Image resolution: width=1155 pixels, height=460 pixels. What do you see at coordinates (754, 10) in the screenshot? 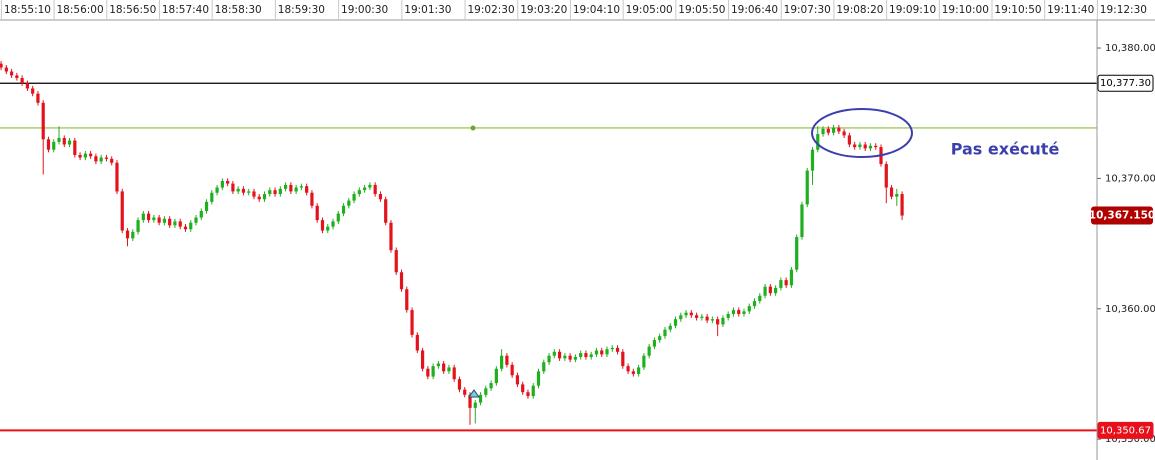
I see `x-tick-label: 19:06:40` at bounding box center [754, 10].